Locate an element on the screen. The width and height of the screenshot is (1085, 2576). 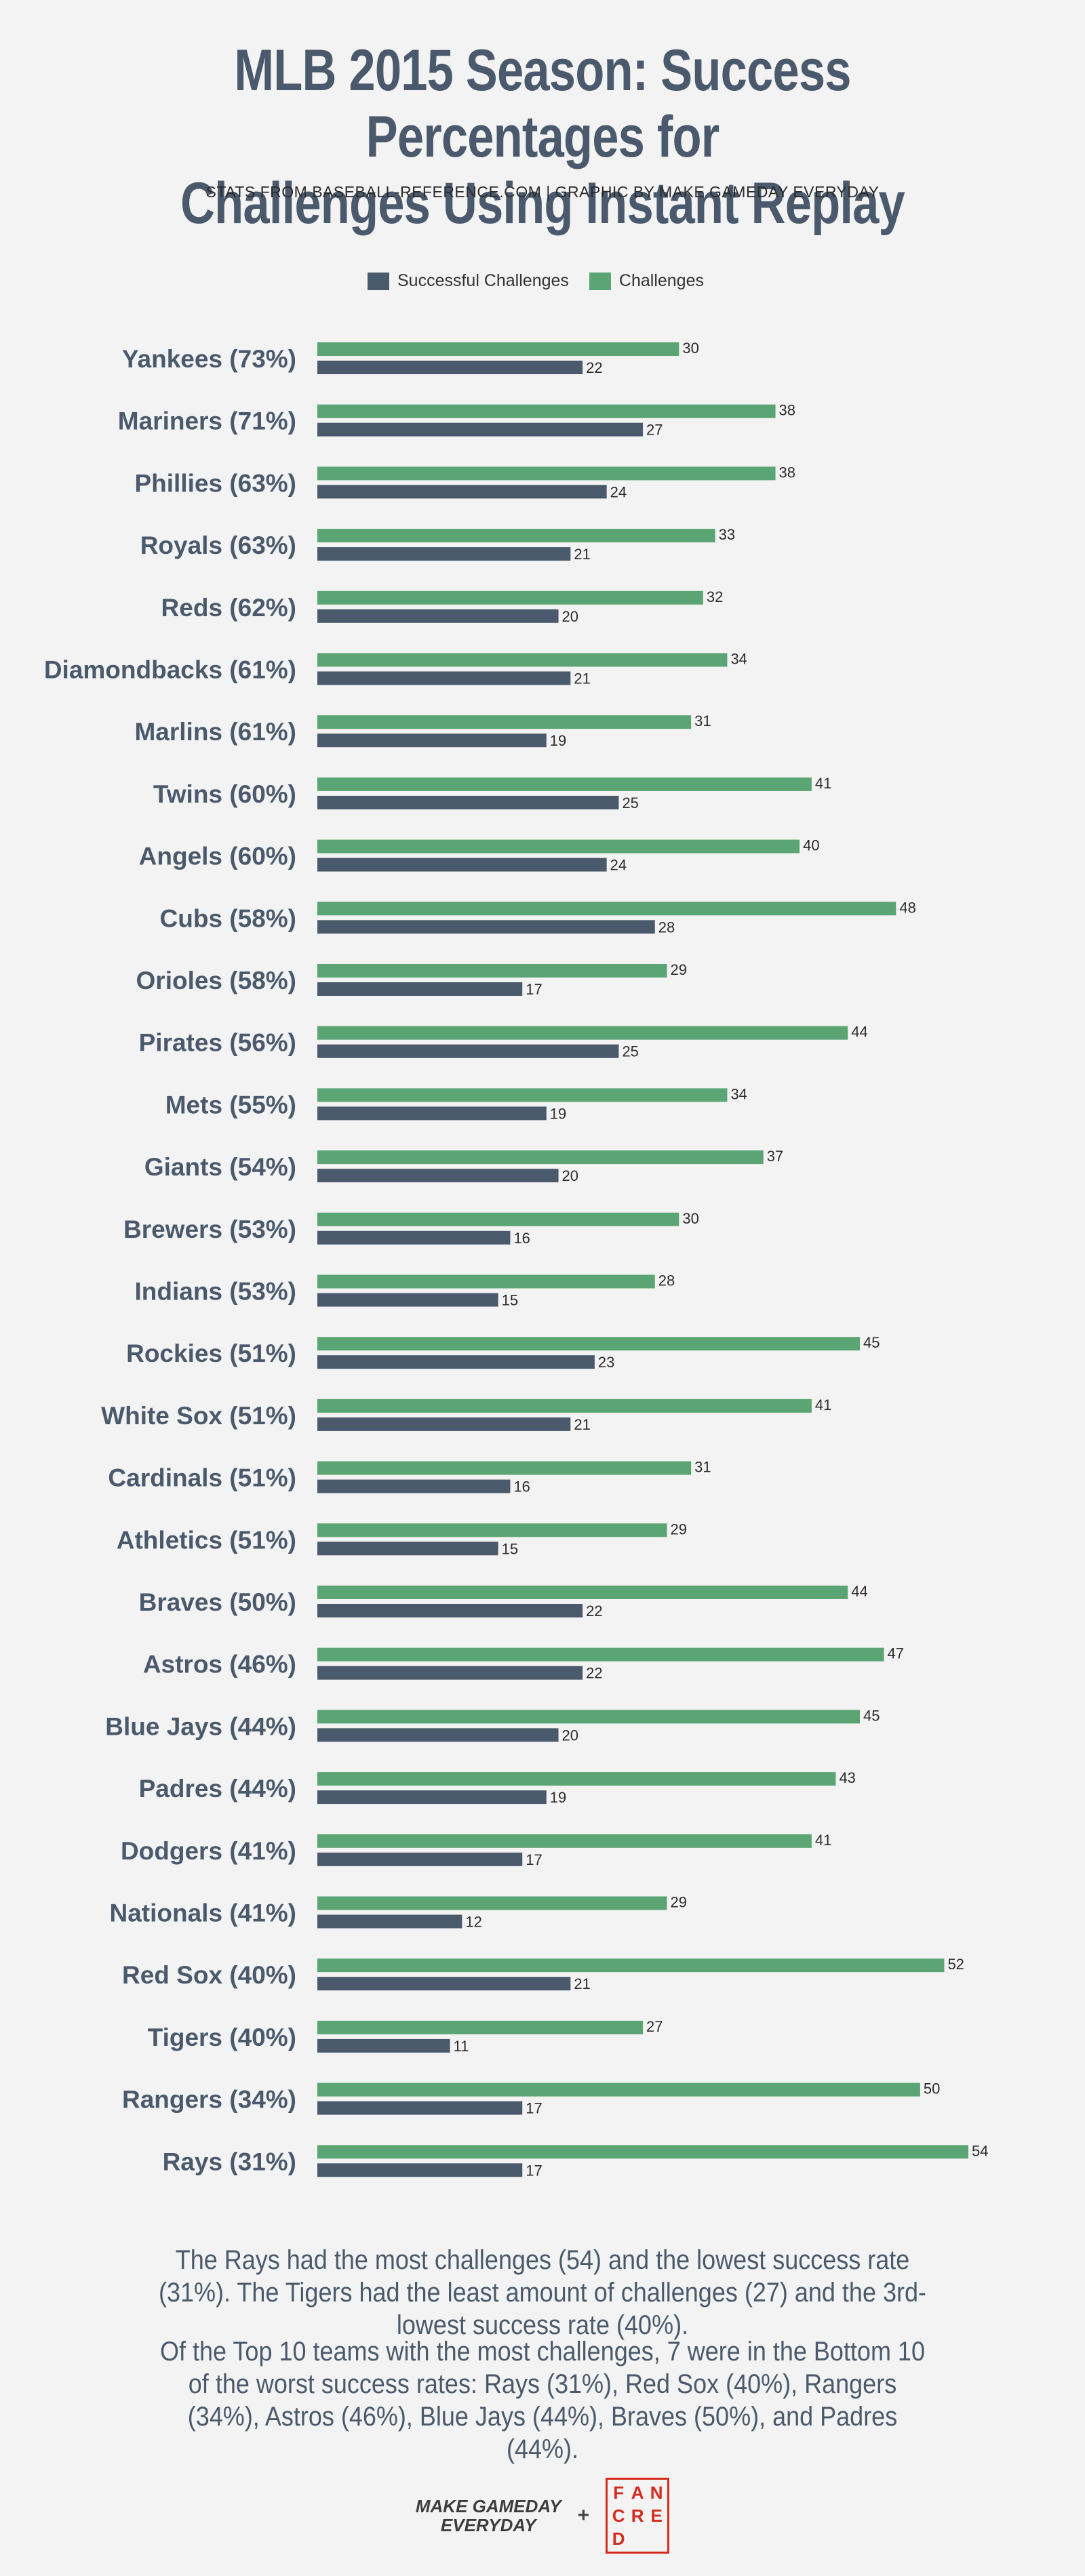
category-label: Dodgers (41%) is located at coordinates (208, 1851).